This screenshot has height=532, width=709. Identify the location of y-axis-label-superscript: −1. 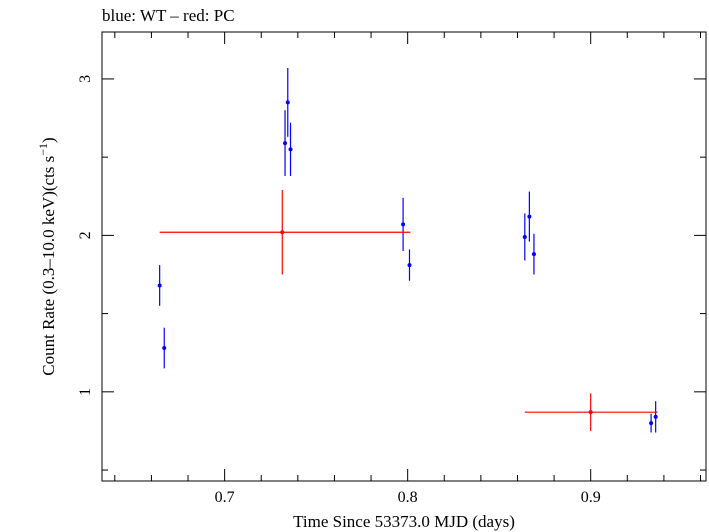
(43, 149).